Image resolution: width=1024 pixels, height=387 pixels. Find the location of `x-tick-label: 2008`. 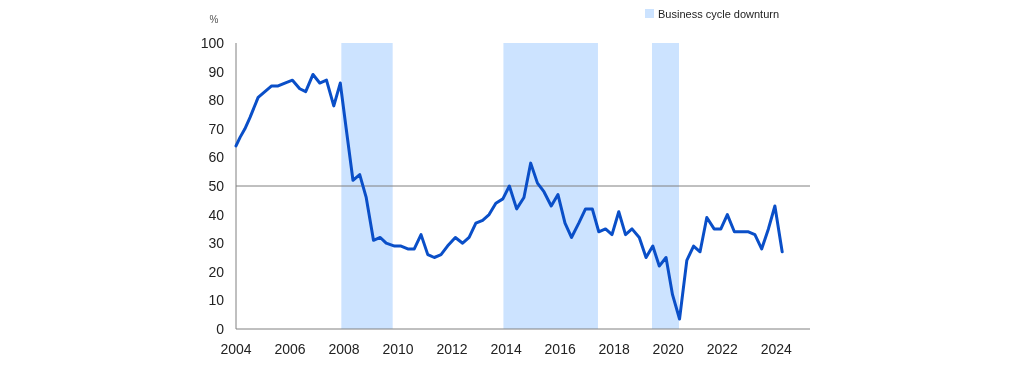

x-tick-label: 2008 is located at coordinates (344, 349).